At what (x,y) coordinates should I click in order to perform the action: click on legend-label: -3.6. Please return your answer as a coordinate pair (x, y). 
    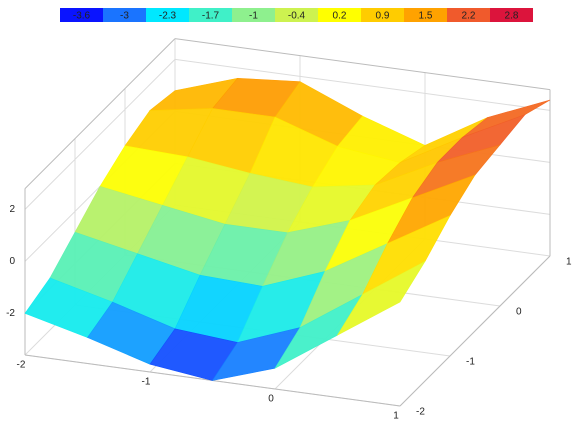
    Looking at the image, I should click on (82, 16).